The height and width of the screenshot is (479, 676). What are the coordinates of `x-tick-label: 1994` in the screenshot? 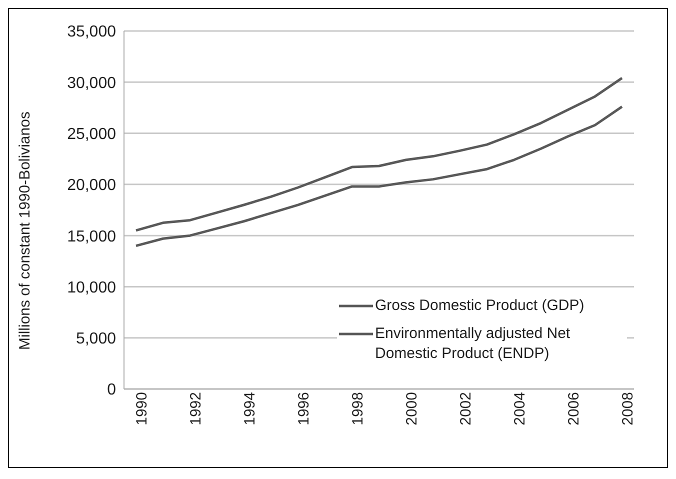 It's located at (250, 409).